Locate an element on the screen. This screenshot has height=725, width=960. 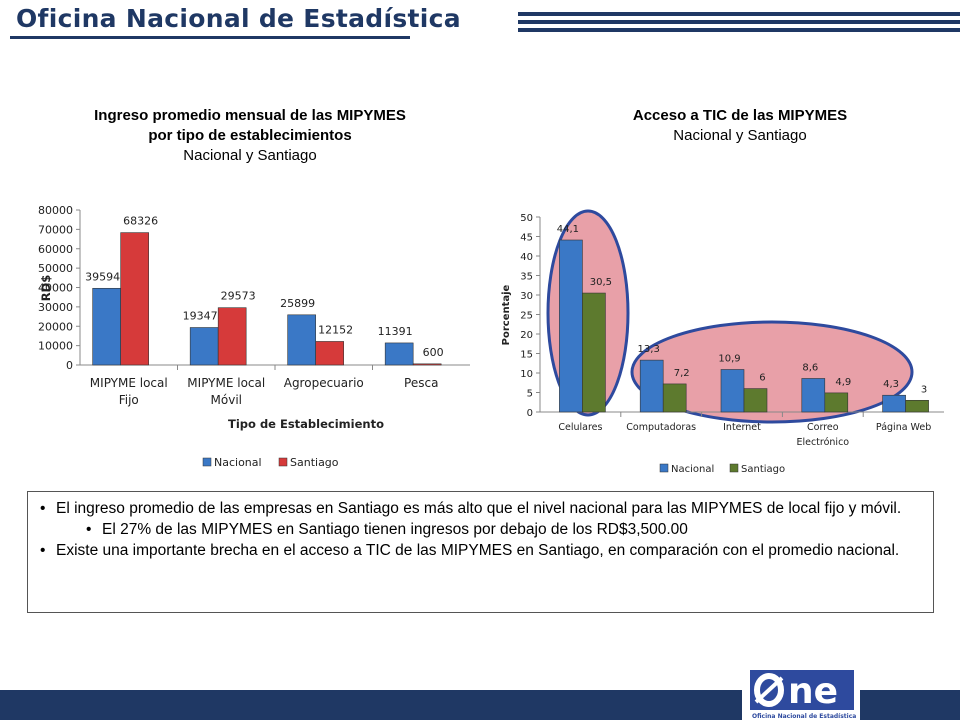
data-label: 600 is located at coordinates (433, 352).